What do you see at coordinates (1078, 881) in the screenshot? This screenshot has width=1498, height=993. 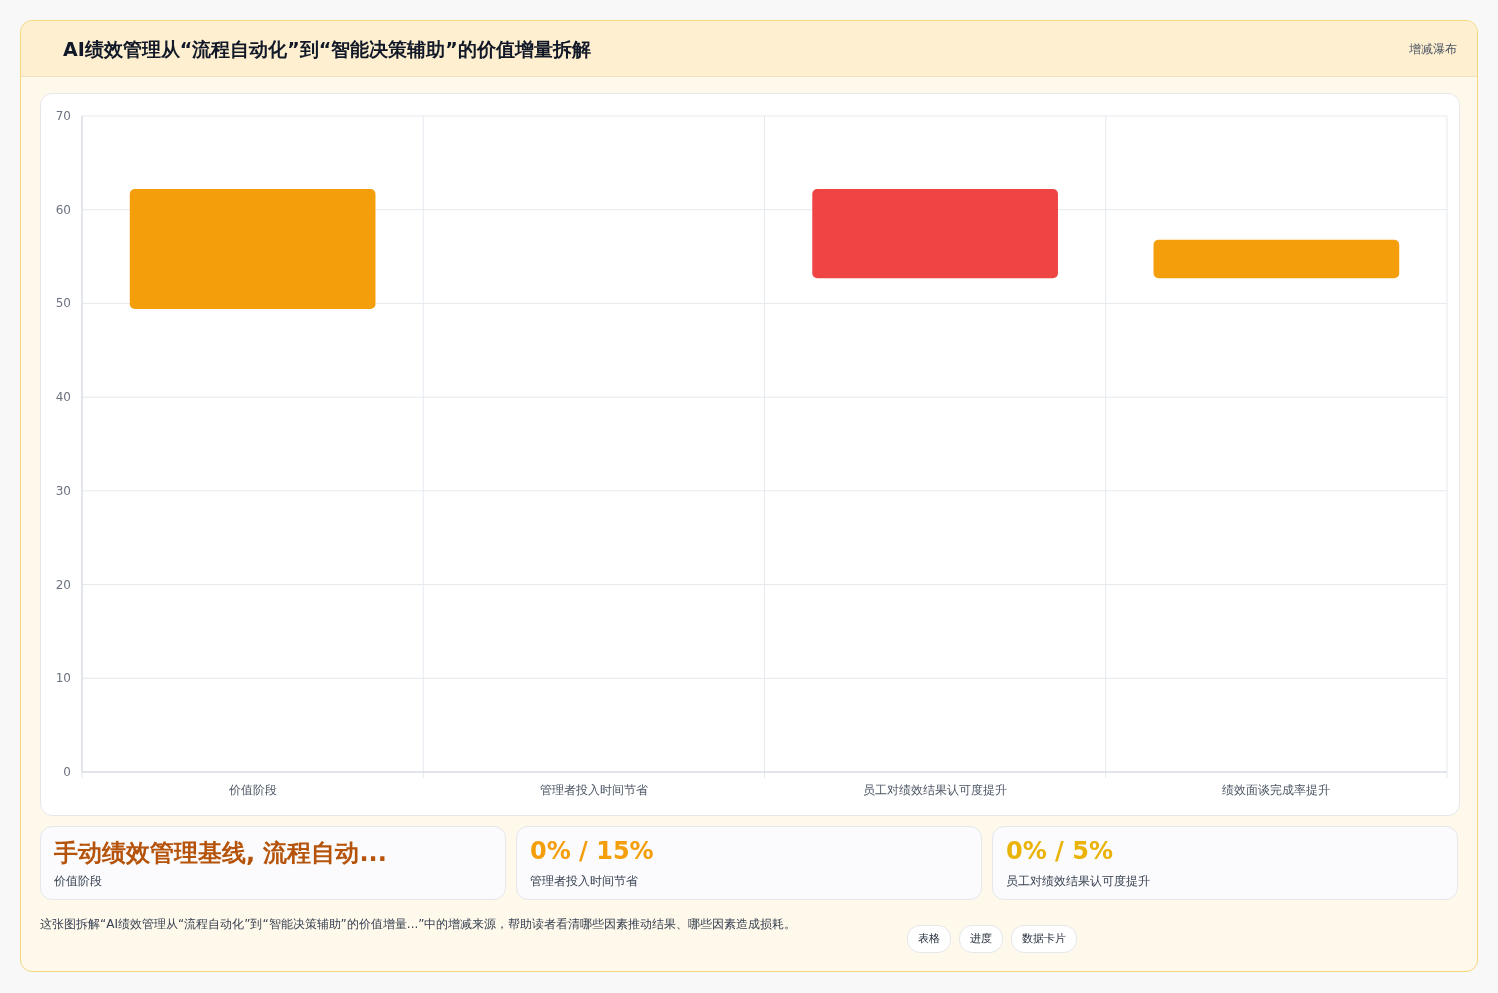 I see `text: 员工对绩效结果认可度提升` at bounding box center [1078, 881].